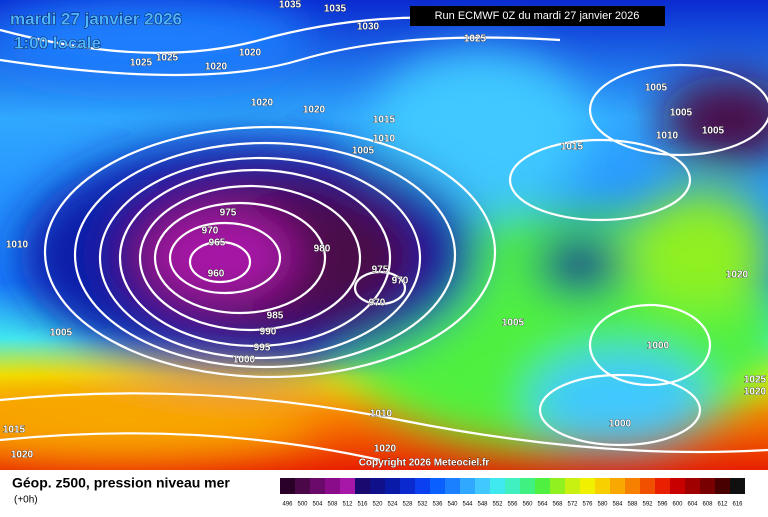 The image size is (768, 517). I want to click on scale-label: 508, so click(332, 505).